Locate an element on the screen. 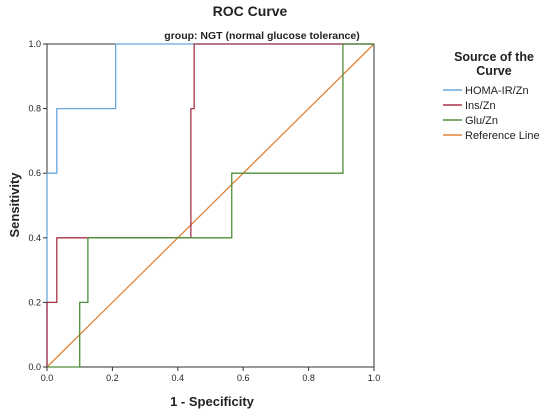  y-tick-label: 0.4 is located at coordinates (34, 238).